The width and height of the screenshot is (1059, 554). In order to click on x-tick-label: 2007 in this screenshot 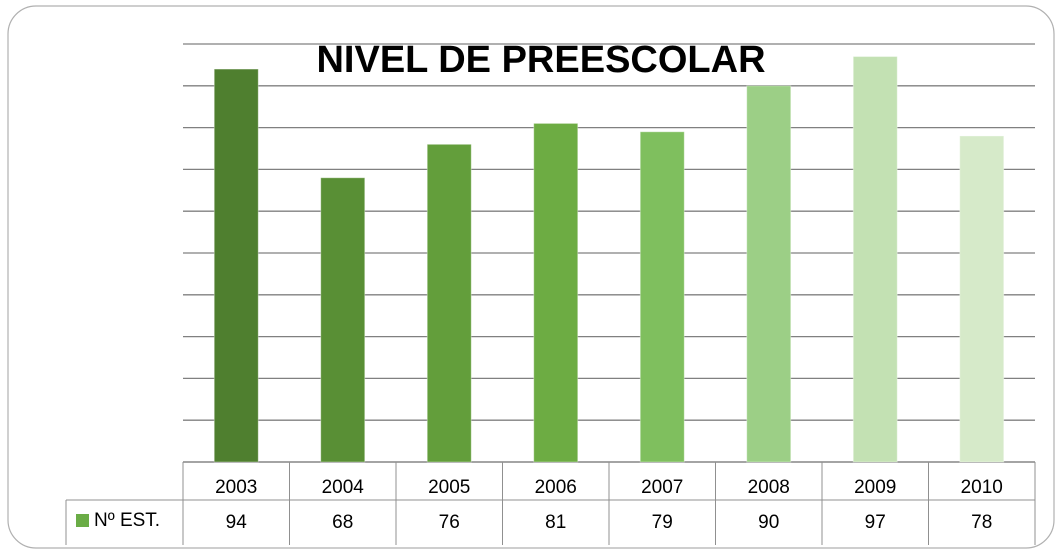, I will do `click(662, 487)`.